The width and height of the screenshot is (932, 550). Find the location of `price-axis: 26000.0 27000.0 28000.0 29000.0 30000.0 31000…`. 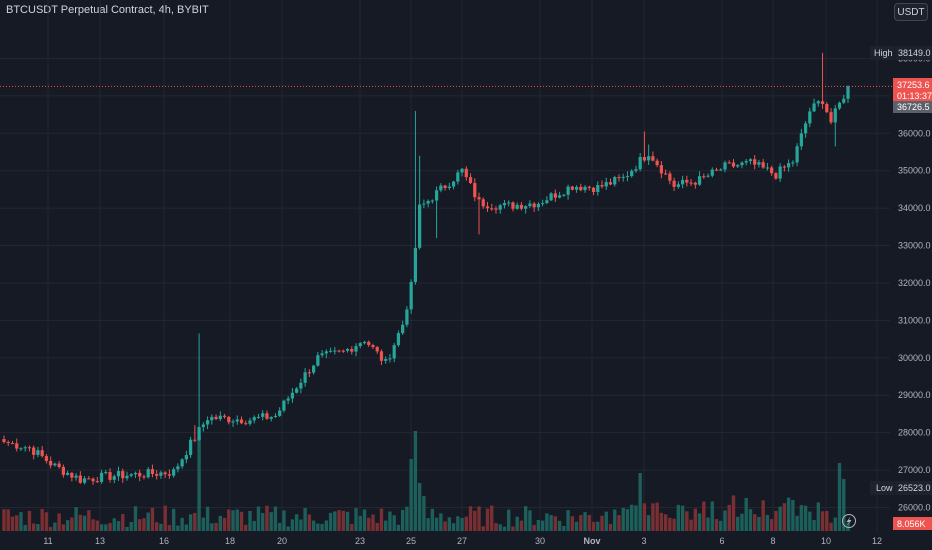

price-axis: 26000.0 27000.0 28000.0 29000.0 30000.0 31000… is located at coordinates (914, 282).